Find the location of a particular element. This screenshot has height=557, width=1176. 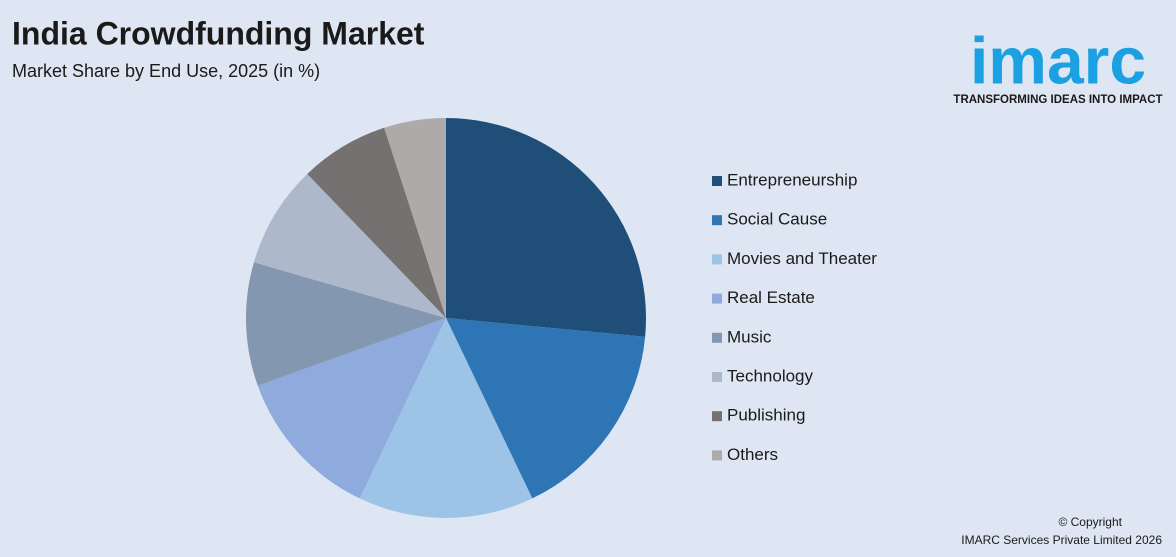

copyright: © Copyright is located at coordinates (1090, 522).